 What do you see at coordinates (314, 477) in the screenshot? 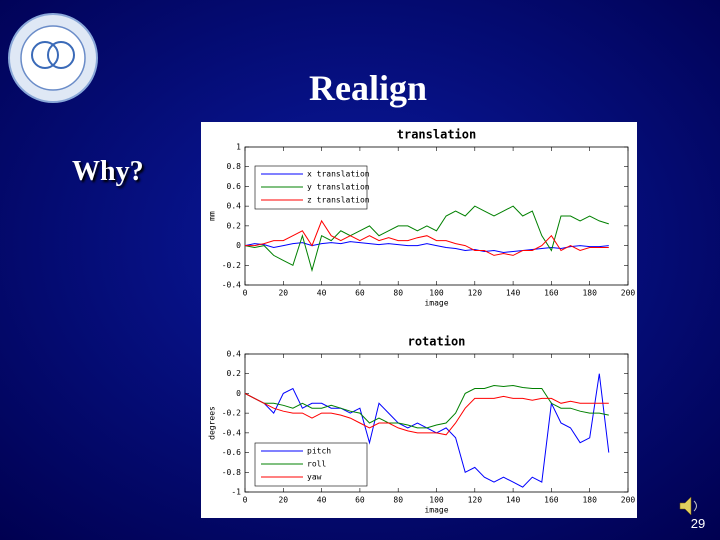
I see `legend-label: yaw` at bounding box center [314, 477].